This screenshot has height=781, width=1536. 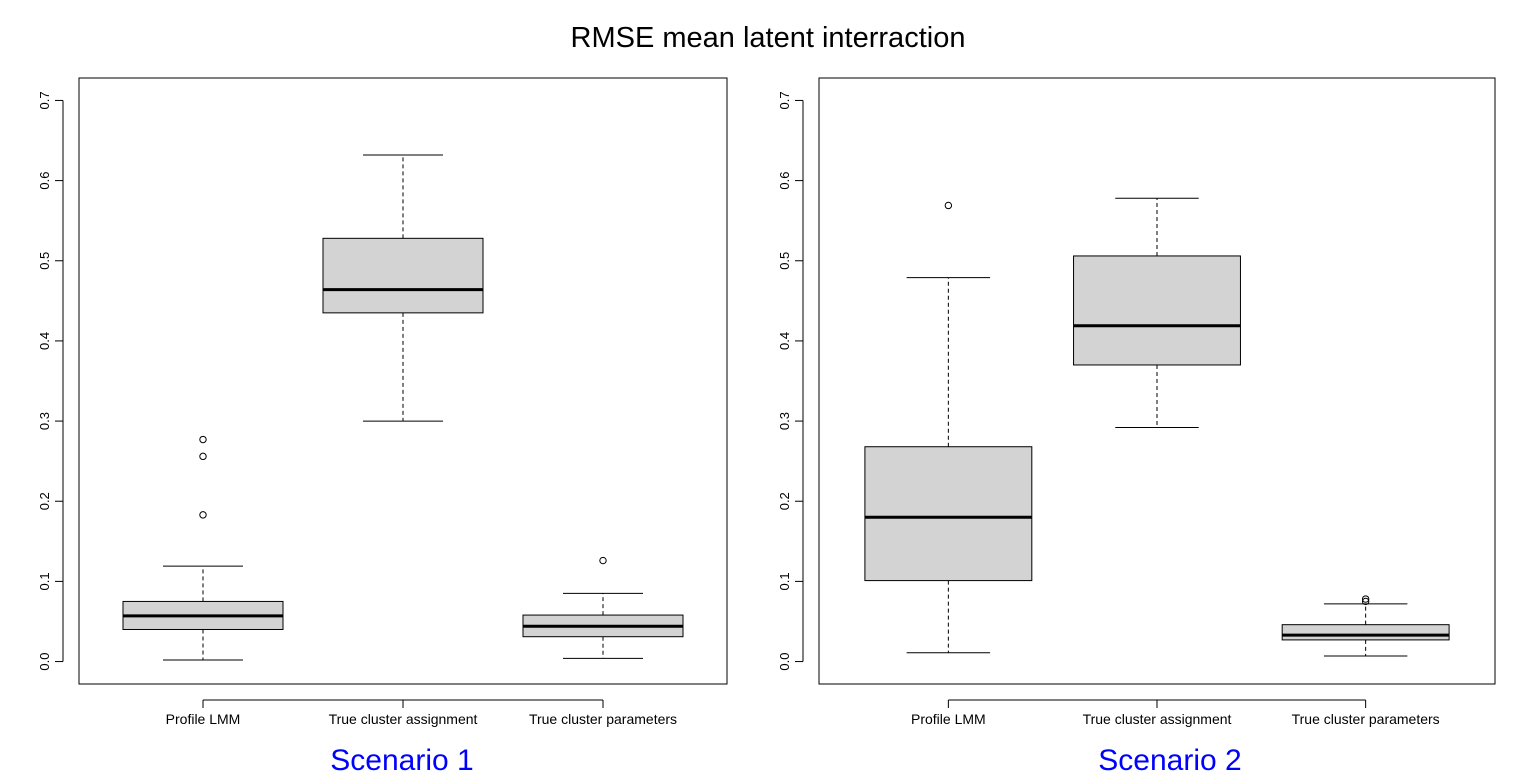 What do you see at coordinates (768, 38) in the screenshot?
I see `chart-title: RMSE mean latent interraction` at bounding box center [768, 38].